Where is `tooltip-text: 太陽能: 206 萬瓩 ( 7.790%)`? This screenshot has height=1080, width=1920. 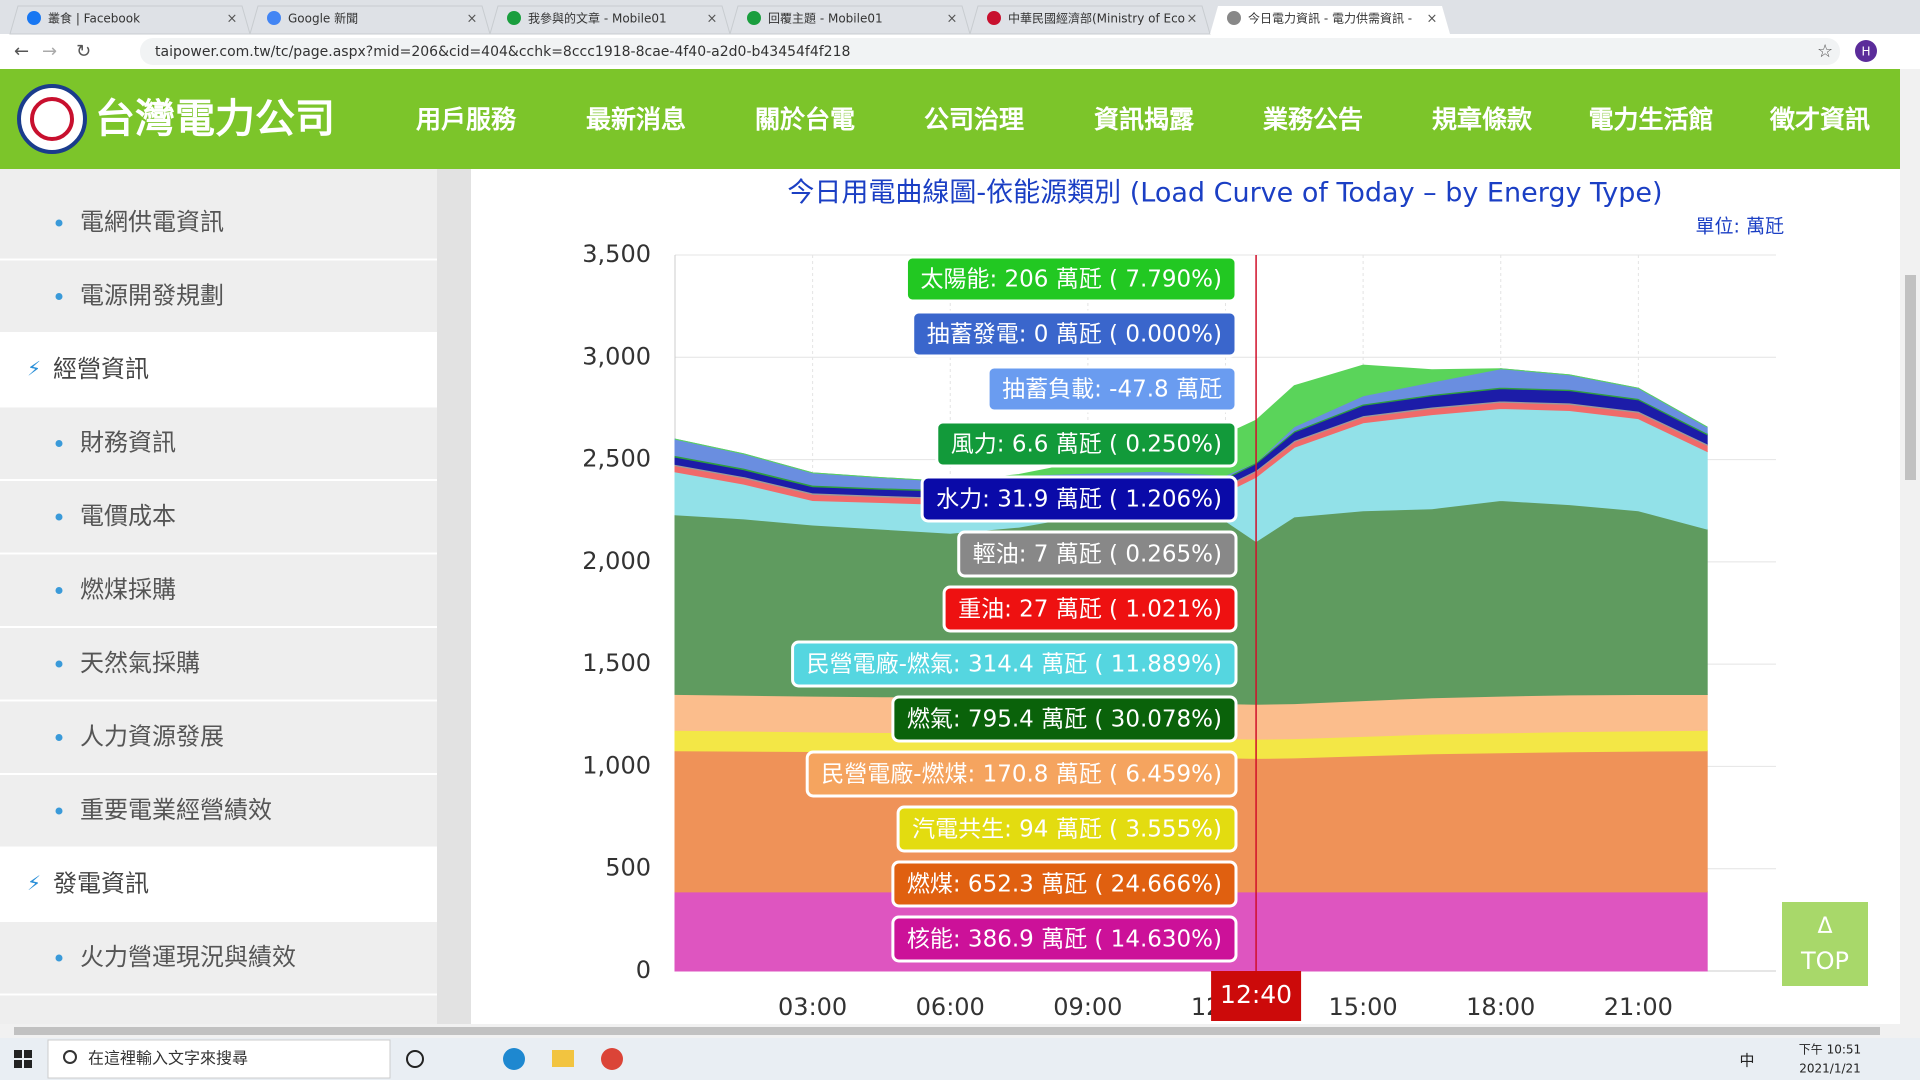
tooltip-text: 太陽能: 206 萬瓩 ( 7.790%) is located at coordinates (1071, 280).